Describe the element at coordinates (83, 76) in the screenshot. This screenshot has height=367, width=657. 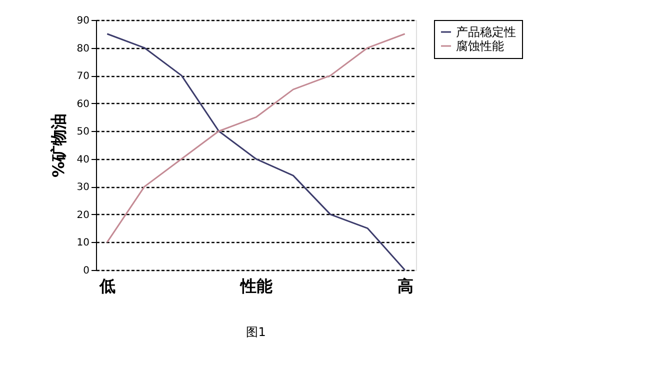
I see `y-tick-label: 70` at that location.